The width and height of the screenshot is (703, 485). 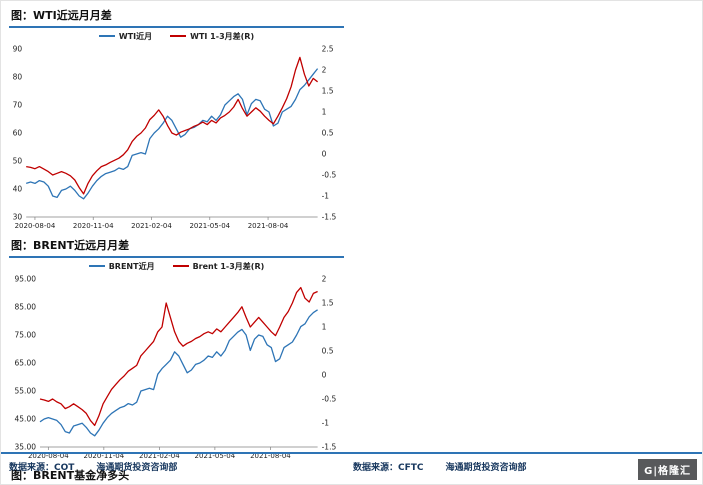 I want to click on legend-item: WTI 1-3月差(R), so click(x=212, y=36).